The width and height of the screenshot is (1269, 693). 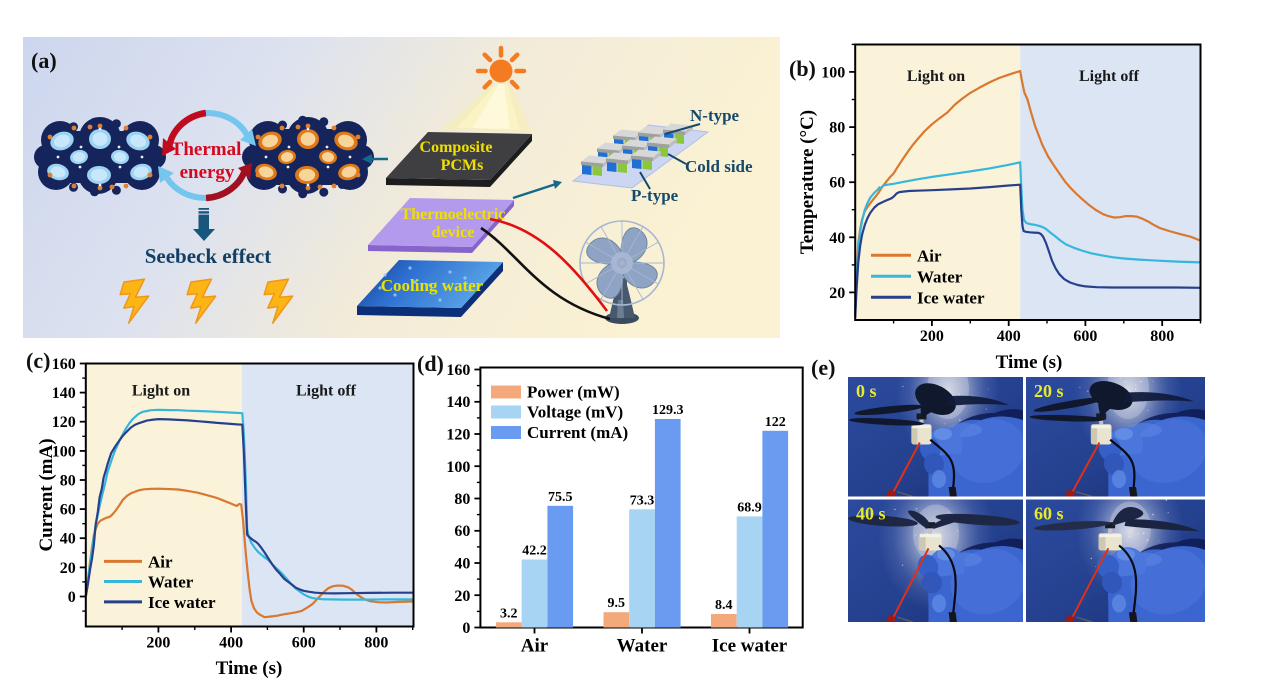 What do you see at coordinates (453, 232) in the screenshot?
I see `svg-text: device` at bounding box center [453, 232].